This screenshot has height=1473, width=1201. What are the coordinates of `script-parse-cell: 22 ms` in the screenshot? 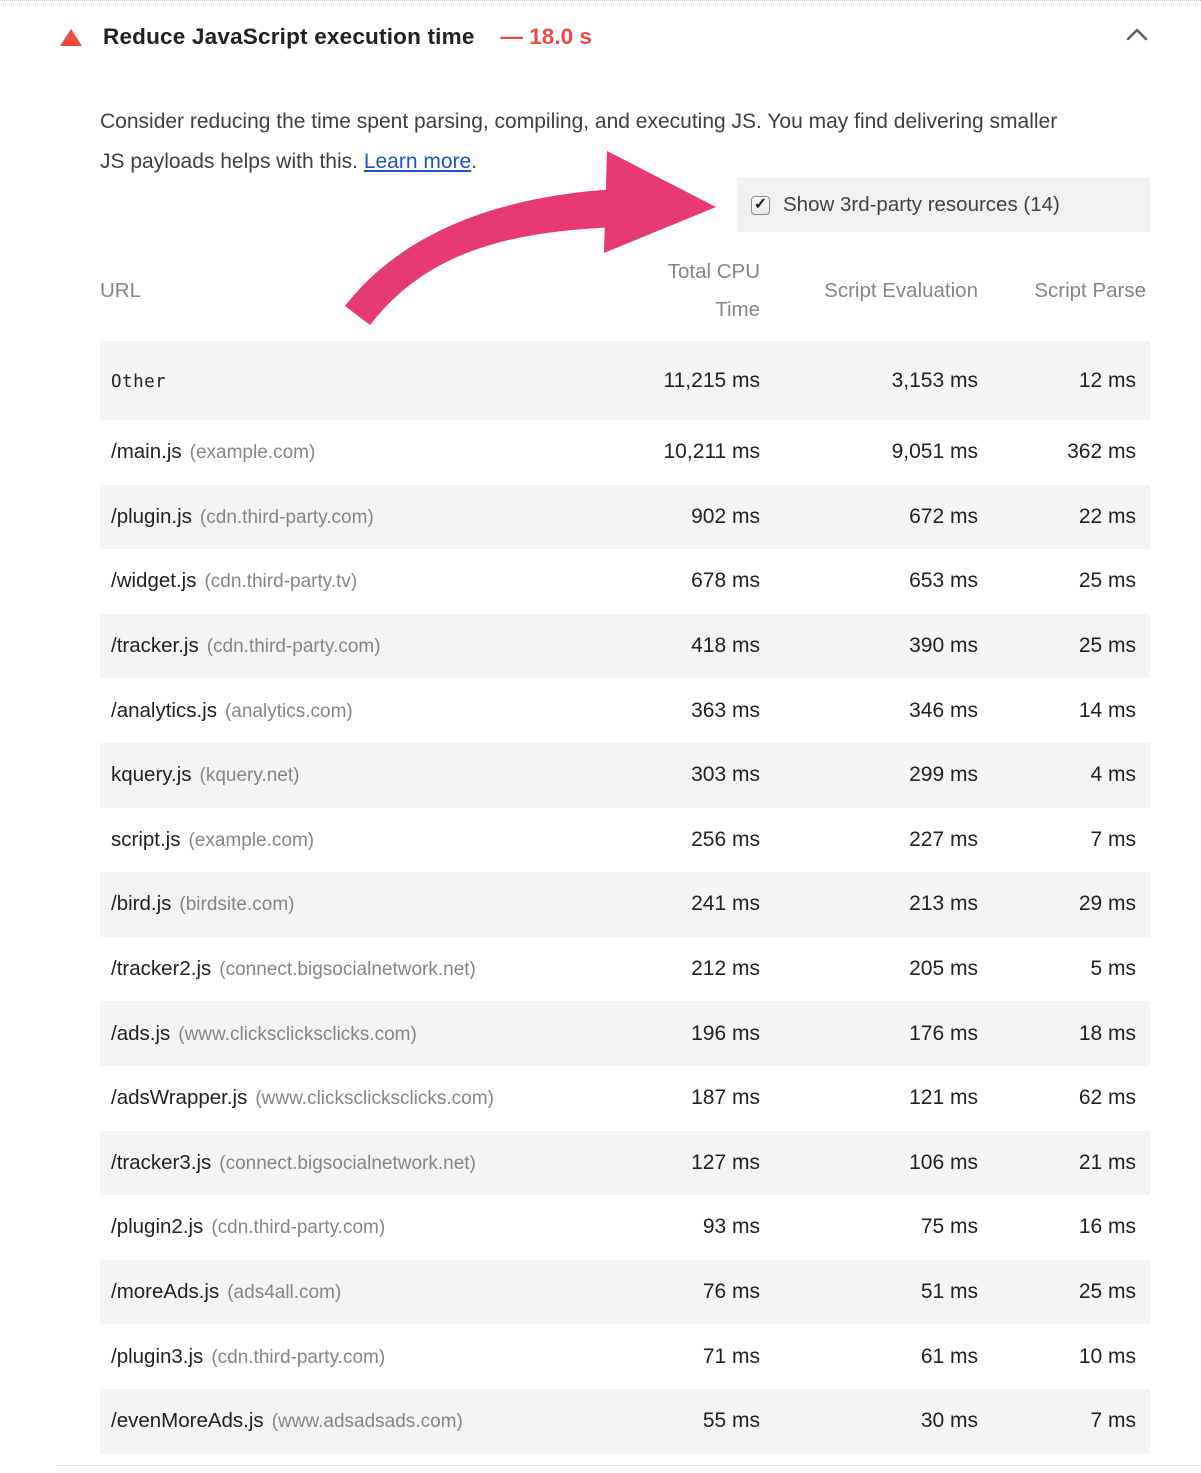 It's located at (1107, 516).